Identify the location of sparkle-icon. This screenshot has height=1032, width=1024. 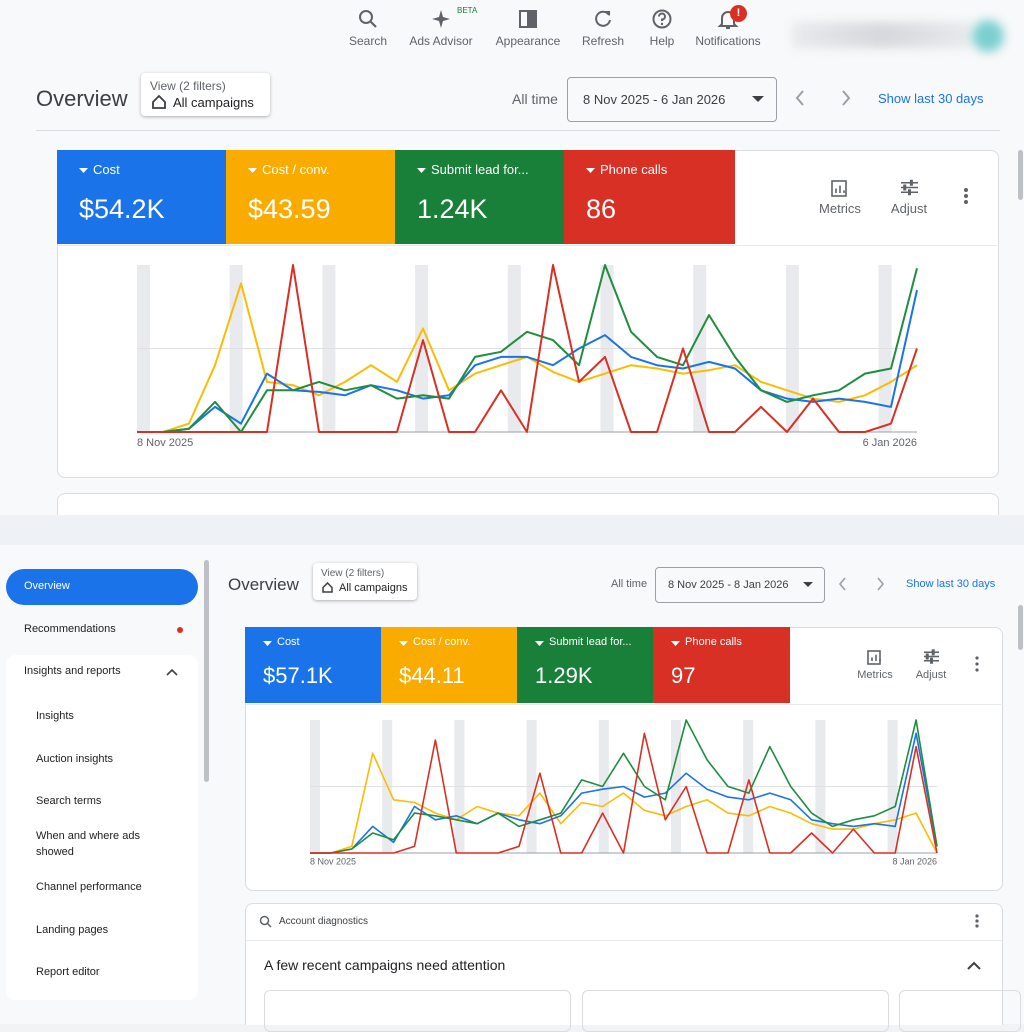
(441, 19).